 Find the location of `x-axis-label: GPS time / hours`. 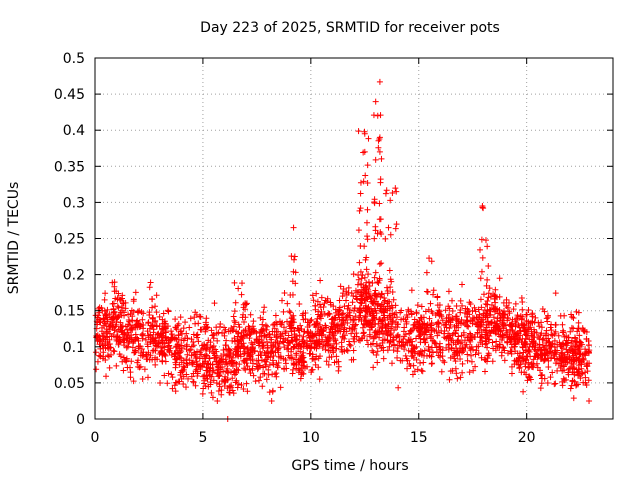

x-axis-label: GPS time / hours is located at coordinates (349, 466).